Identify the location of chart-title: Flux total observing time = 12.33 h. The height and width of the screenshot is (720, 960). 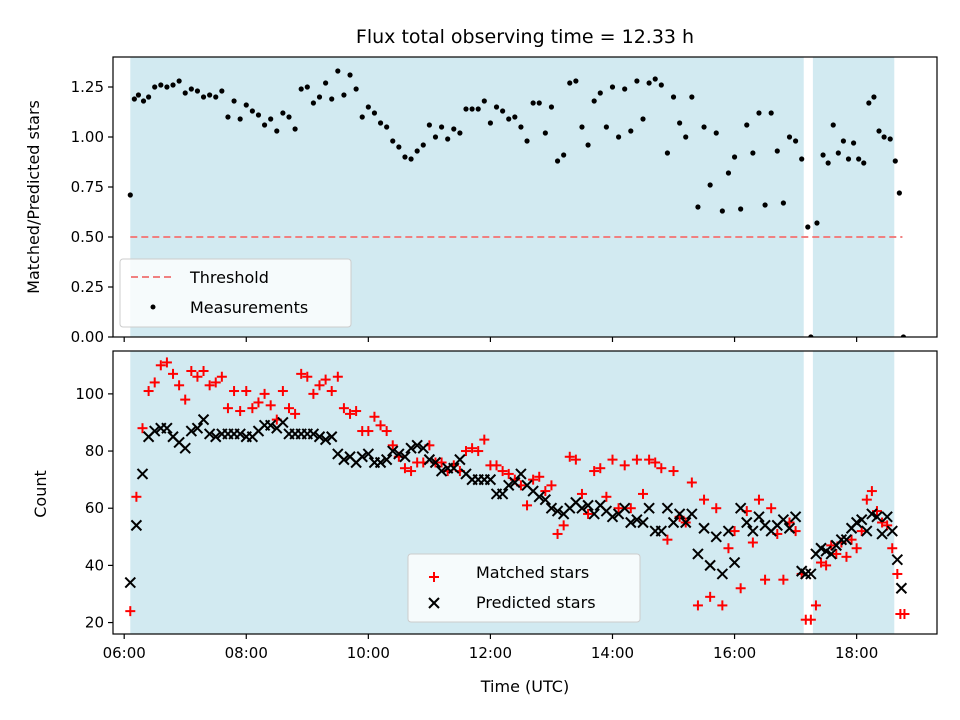
(525, 37).